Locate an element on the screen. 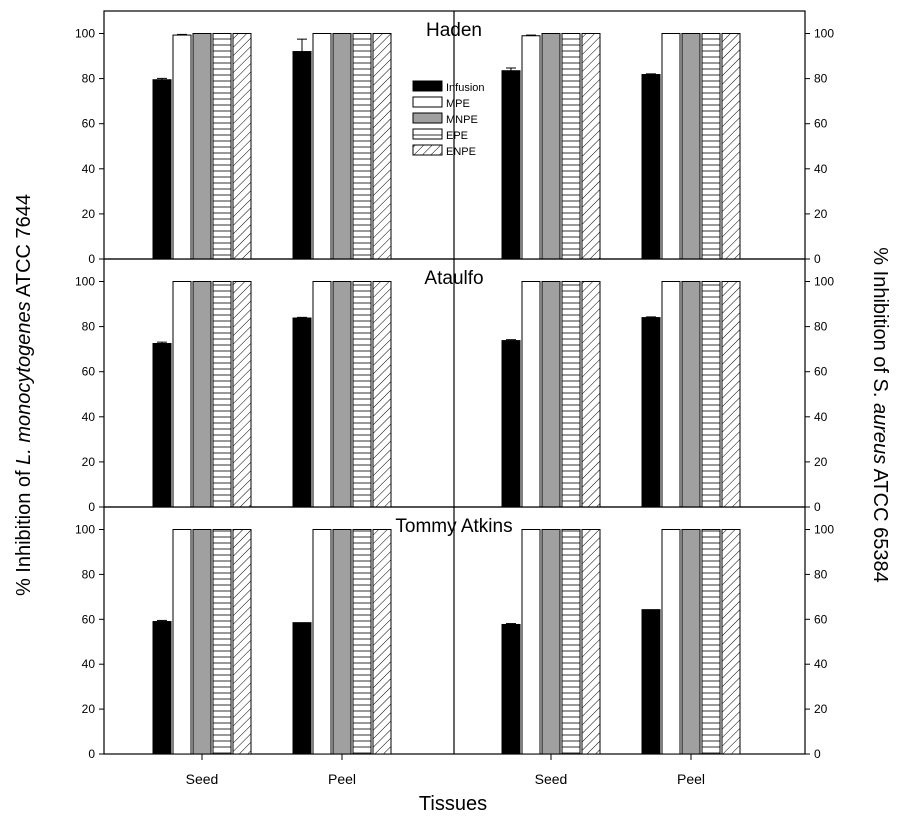 The height and width of the screenshot is (820, 898). y-tick-label-right: 40 is located at coordinates (821, 417).